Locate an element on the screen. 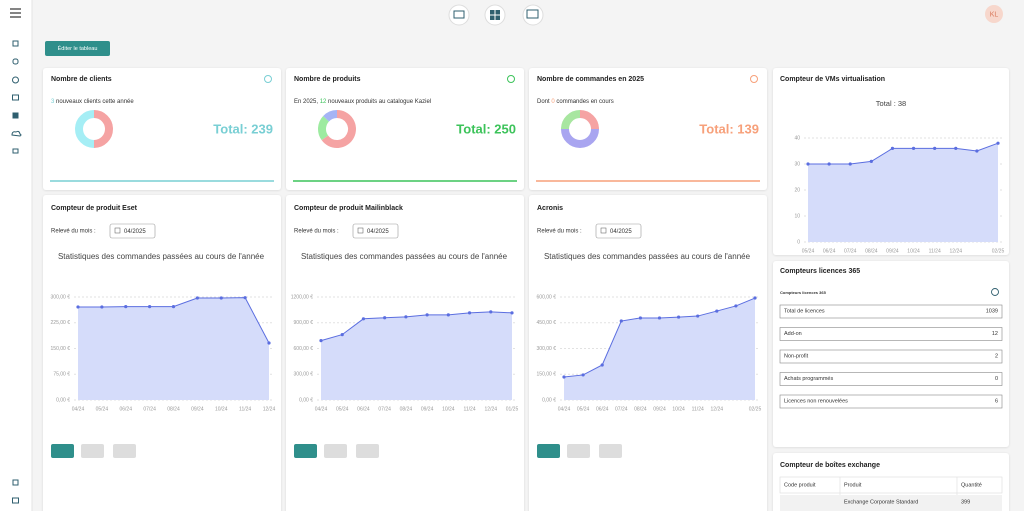  refresh-icon is located at coordinates (995, 292).